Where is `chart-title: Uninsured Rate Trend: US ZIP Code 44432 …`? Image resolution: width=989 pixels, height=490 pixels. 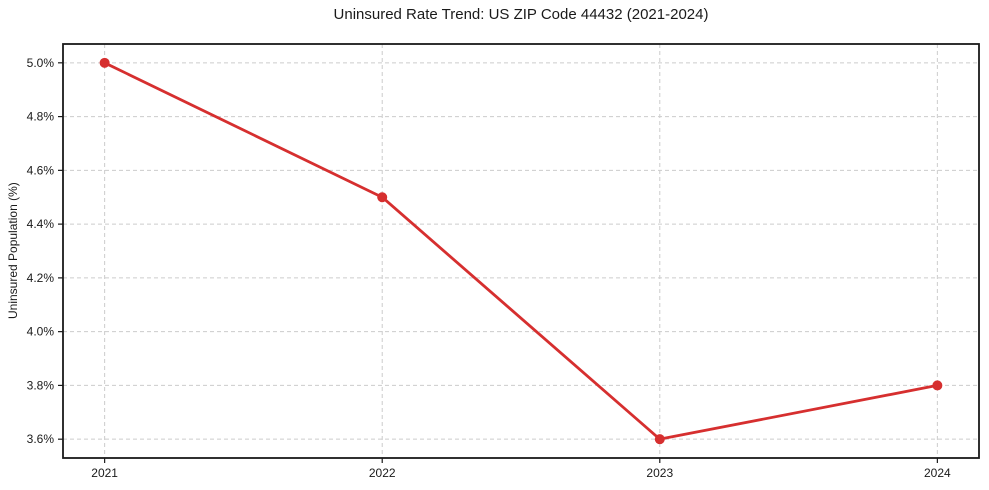
chart-title: Uninsured Rate Trend: US ZIP Code 44432 … is located at coordinates (521, 14).